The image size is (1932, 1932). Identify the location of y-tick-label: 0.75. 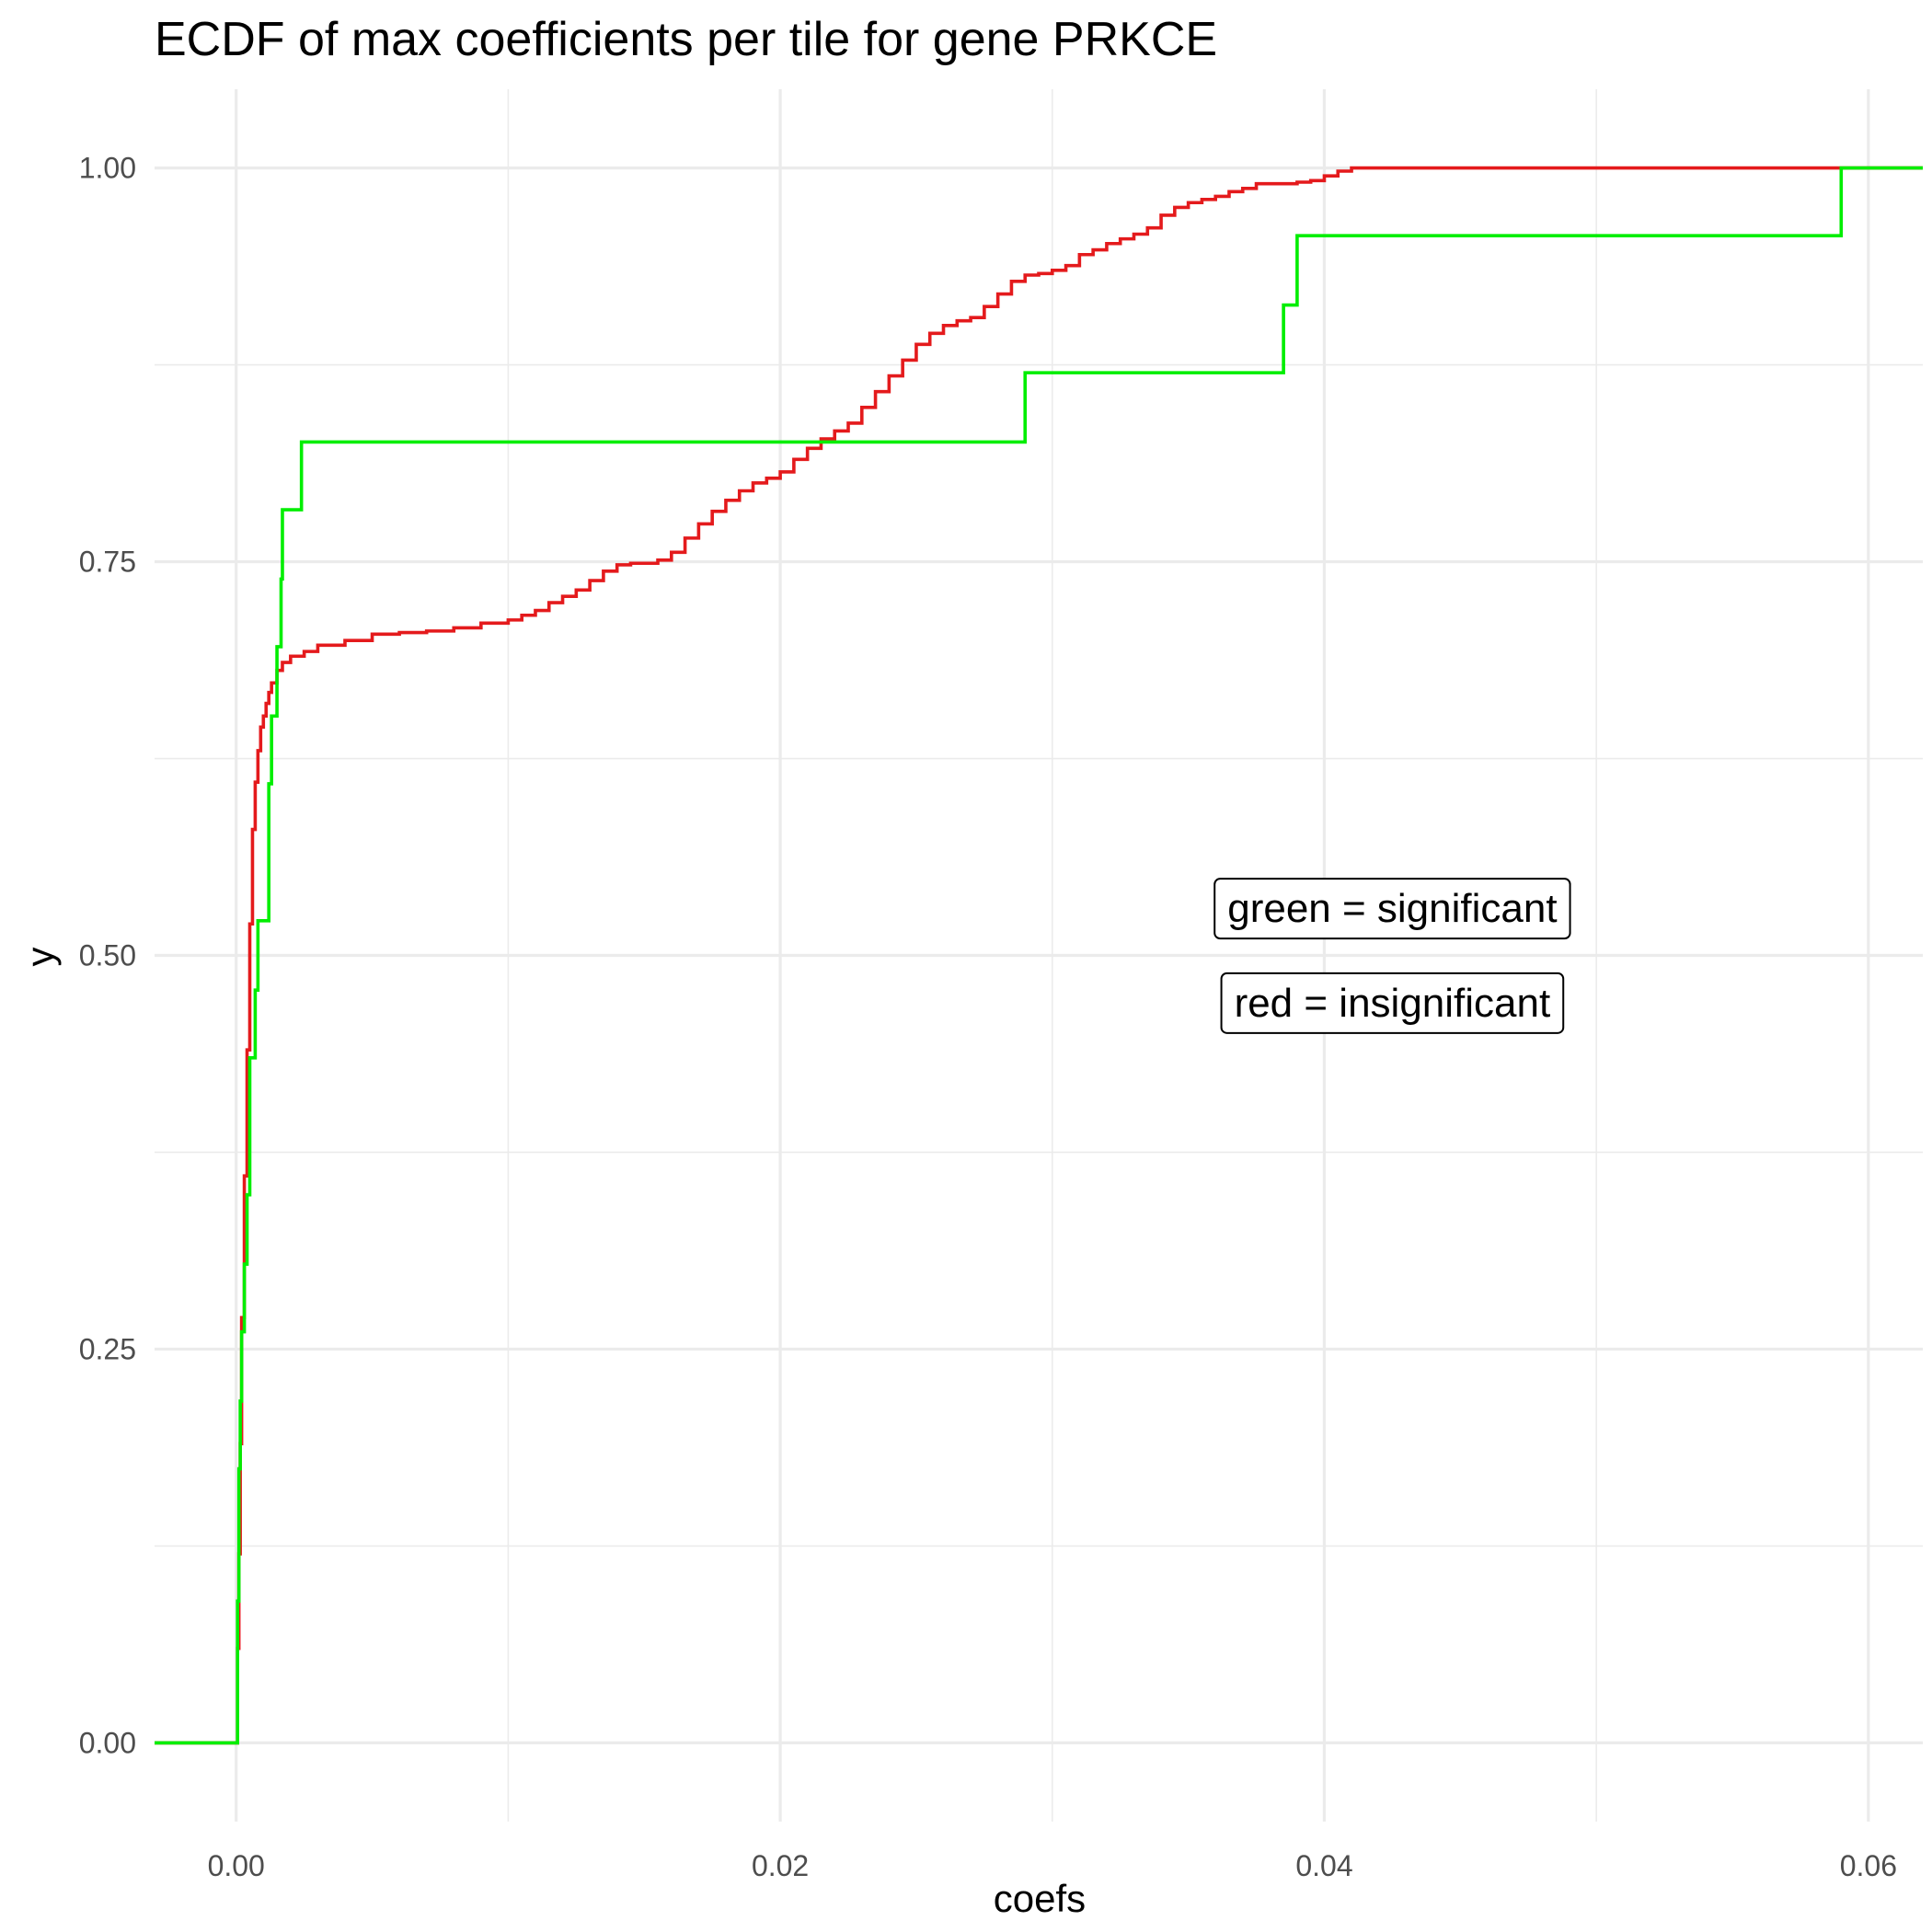
(107, 562).